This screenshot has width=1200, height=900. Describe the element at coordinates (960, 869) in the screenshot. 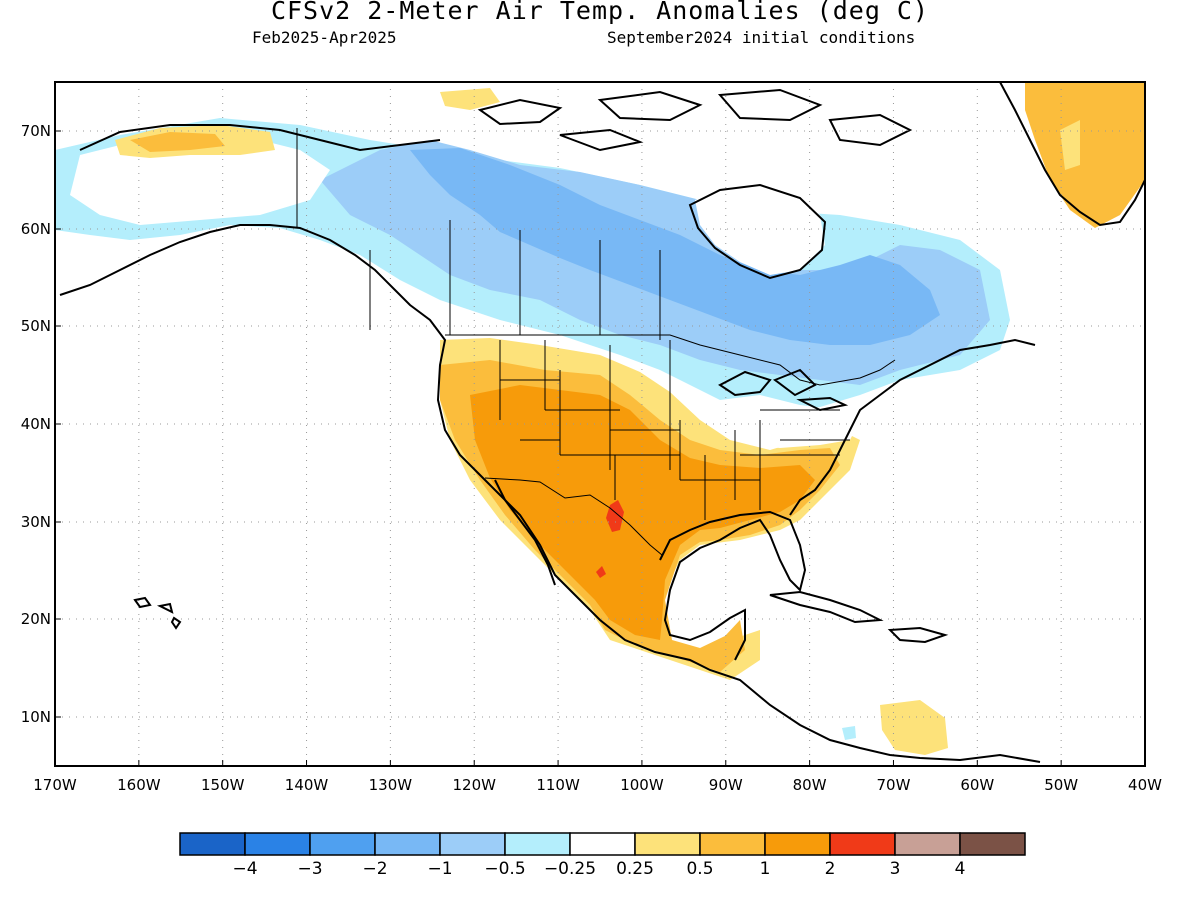

I see `colorbar-label: 4` at that location.